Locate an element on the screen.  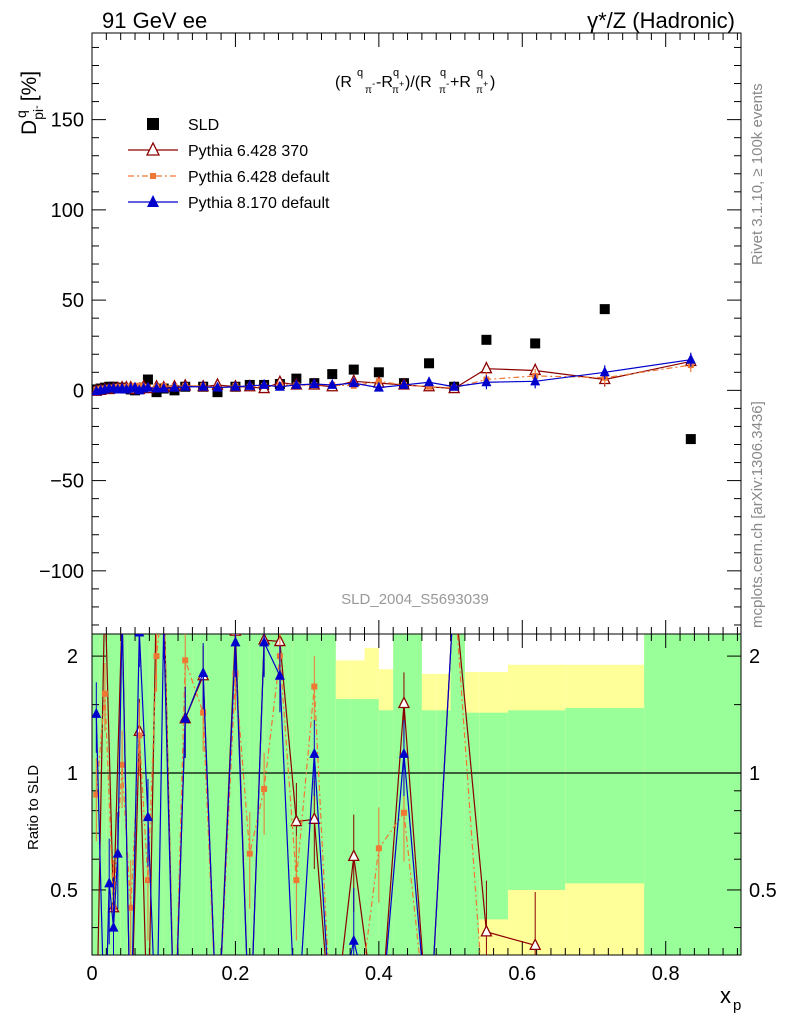
header-right-label: γ*/Z (Hadronic) is located at coordinates (661, 20).